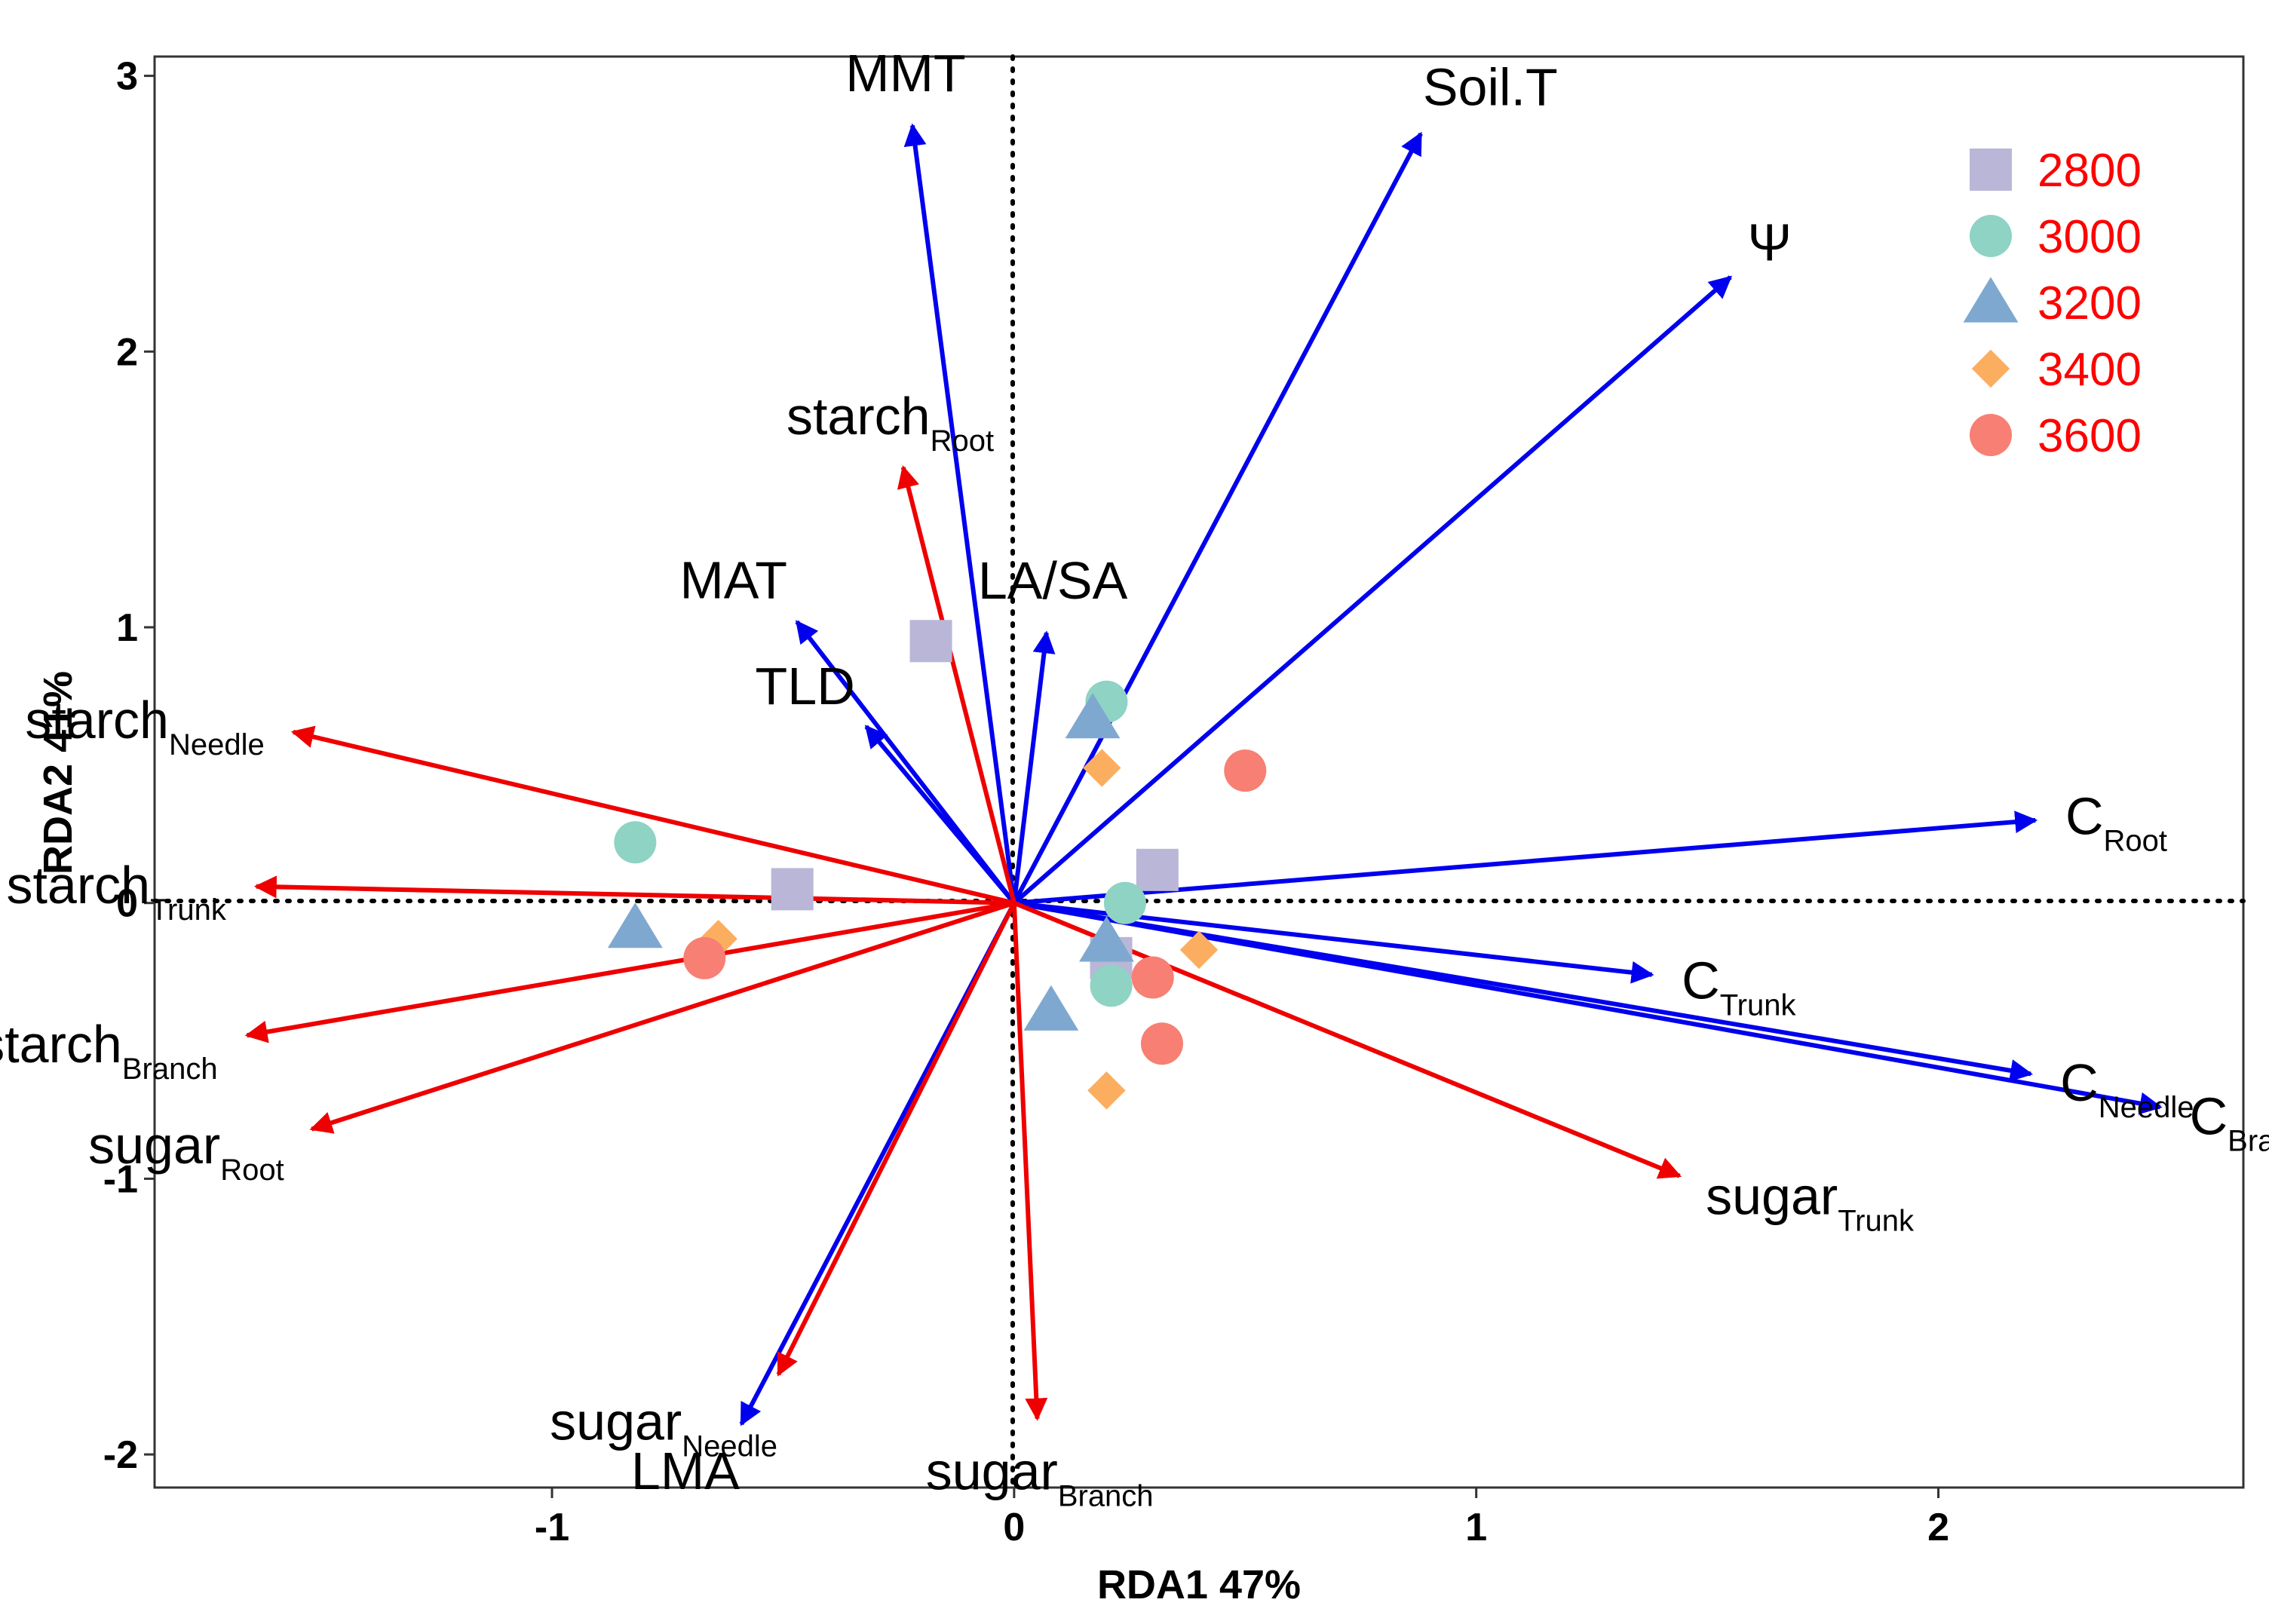 The height and width of the screenshot is (1624, 2269). I want to click on sample-points, so click(937, 865).